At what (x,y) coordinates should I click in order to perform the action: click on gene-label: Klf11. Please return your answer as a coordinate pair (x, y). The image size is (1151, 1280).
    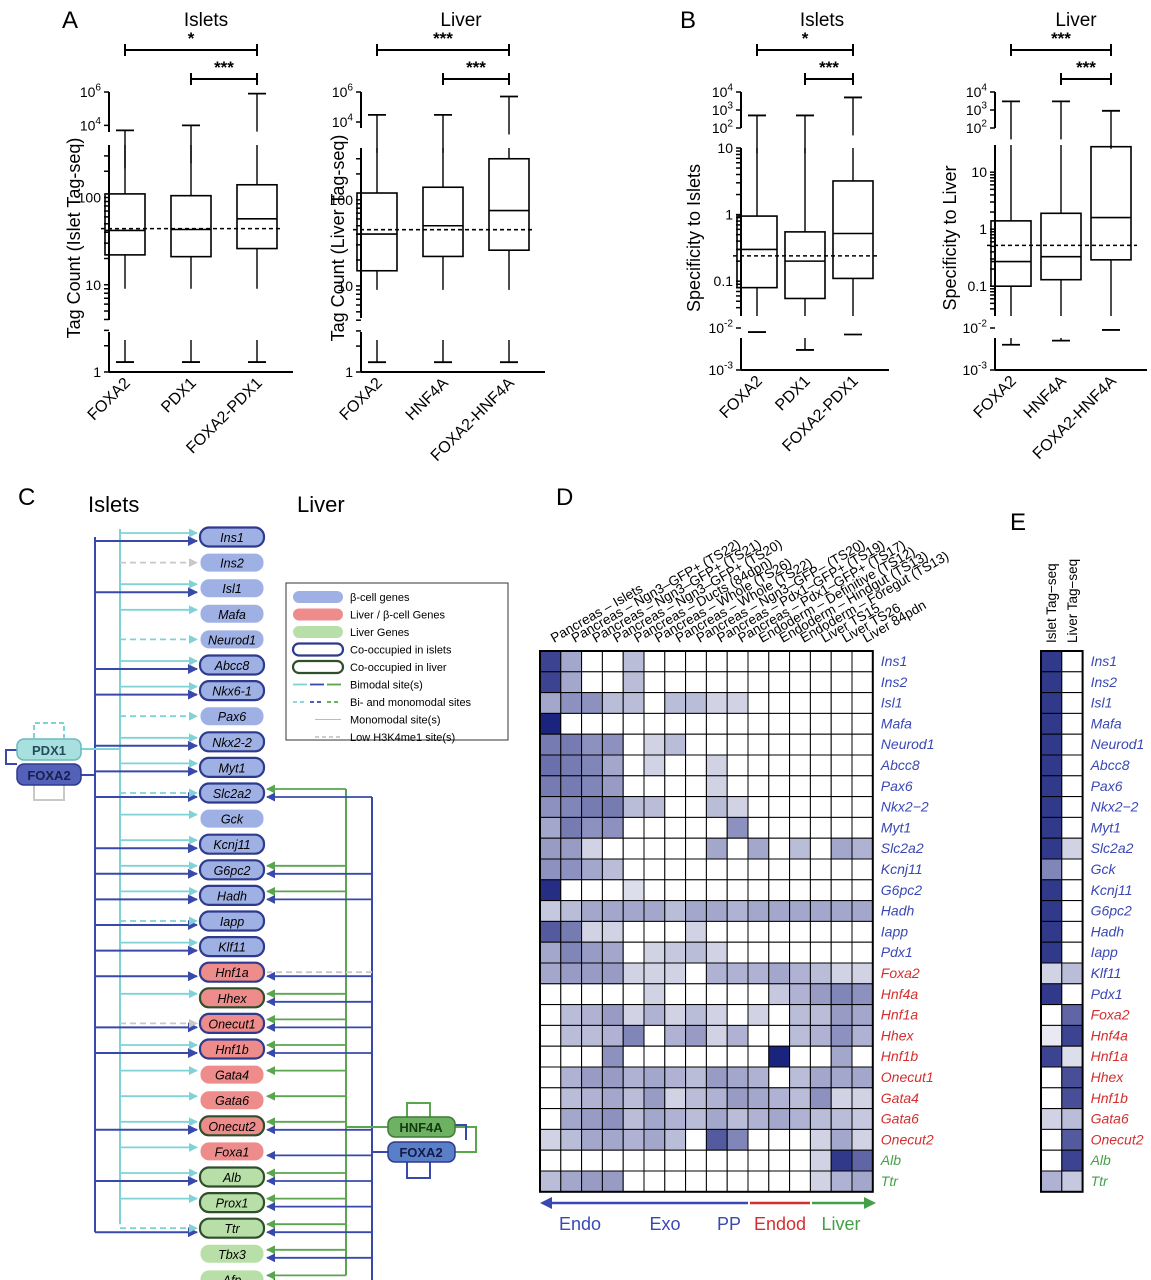
    Looking at the image, I should click on (232, 948).